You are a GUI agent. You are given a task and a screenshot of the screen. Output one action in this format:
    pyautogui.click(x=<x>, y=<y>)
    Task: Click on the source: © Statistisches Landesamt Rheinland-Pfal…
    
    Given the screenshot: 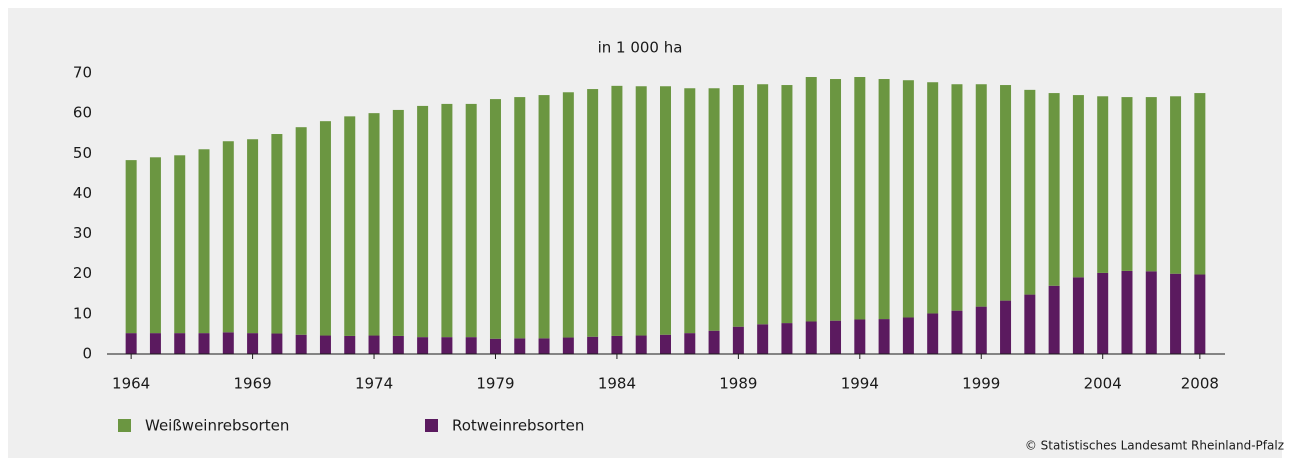 What is the action you would take?
    pyautogui.click(x=1154, y=446)
    